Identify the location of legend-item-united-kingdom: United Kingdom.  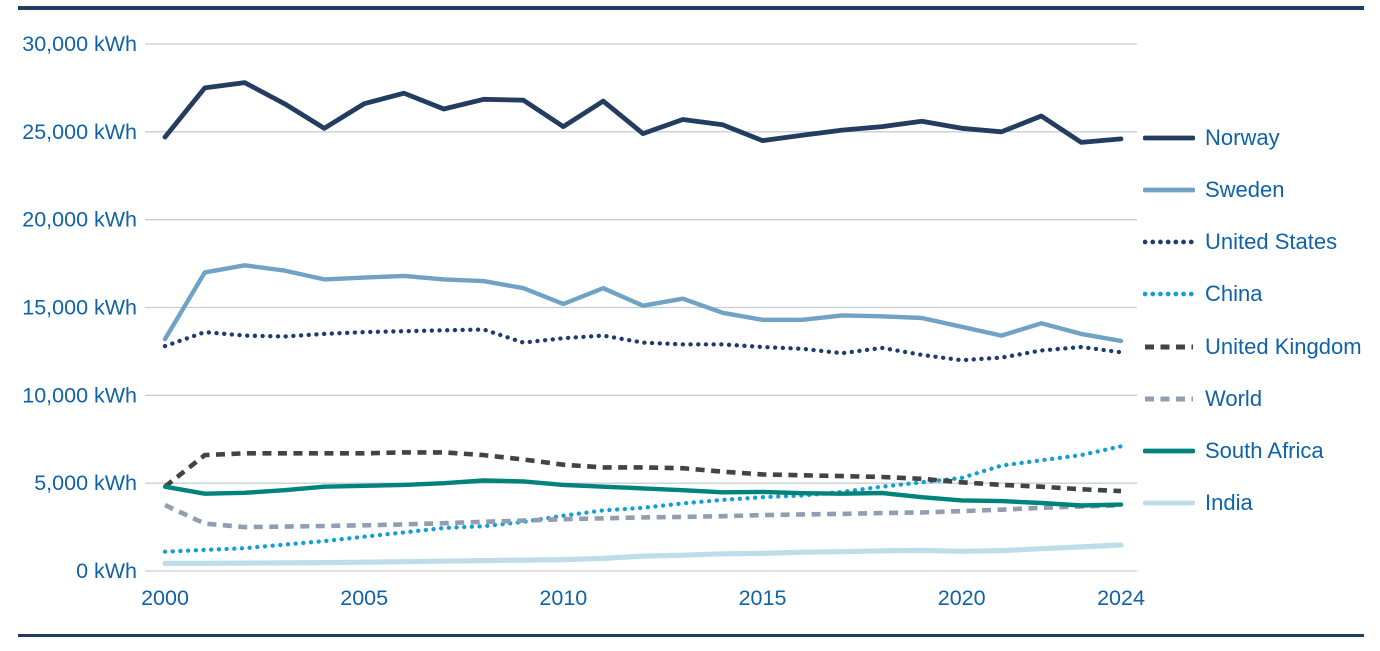
(1252, 347).